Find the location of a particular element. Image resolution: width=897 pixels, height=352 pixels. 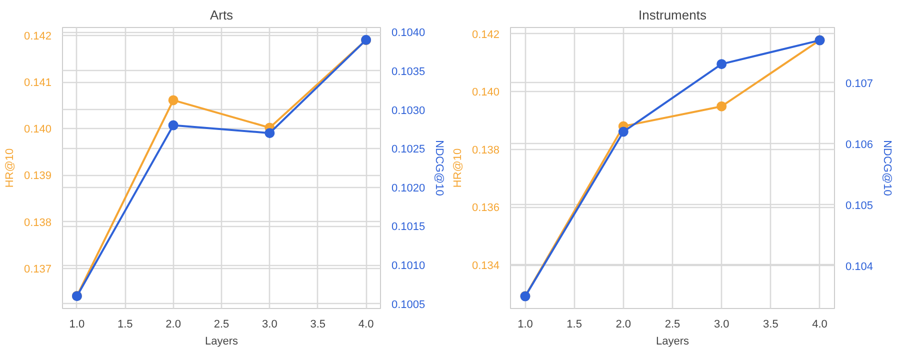

chart-title: Arts is located at coordinates (222, 15).